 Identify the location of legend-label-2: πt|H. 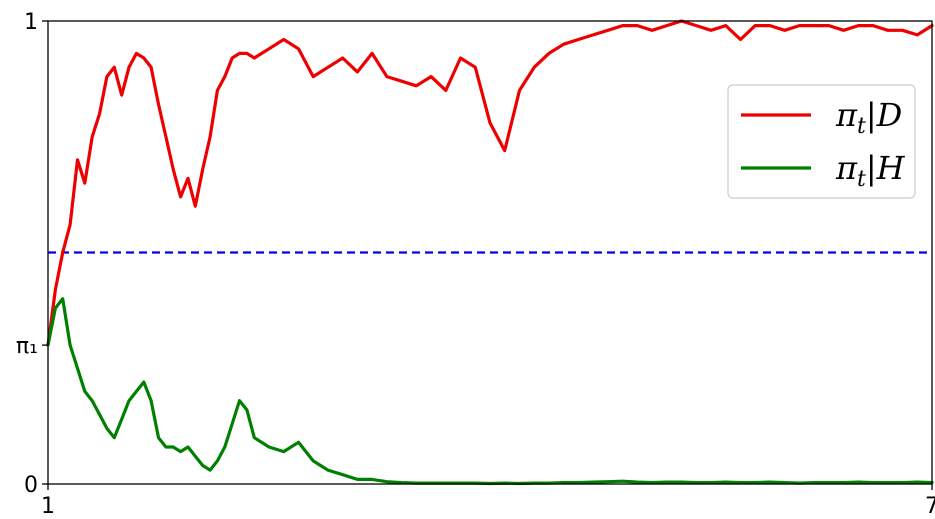
(870, 170).